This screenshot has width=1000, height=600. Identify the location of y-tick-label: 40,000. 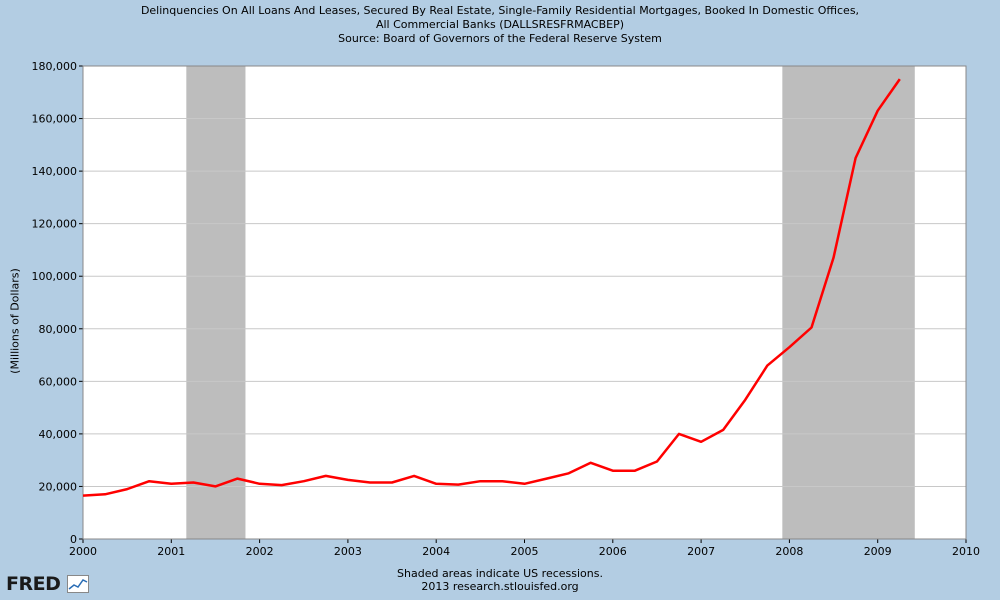
(58, 434).